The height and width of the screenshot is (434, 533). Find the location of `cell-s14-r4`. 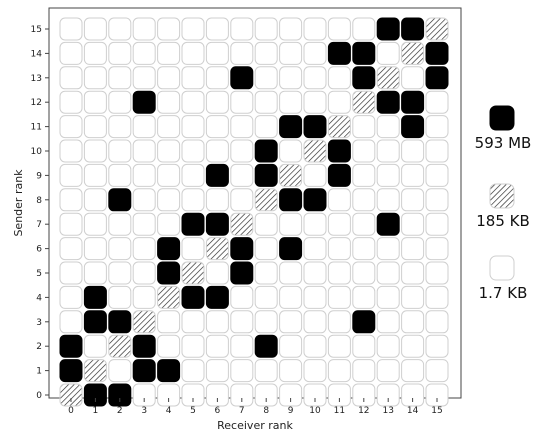

cell-s14-r4 is located at coordinates (169, 53).